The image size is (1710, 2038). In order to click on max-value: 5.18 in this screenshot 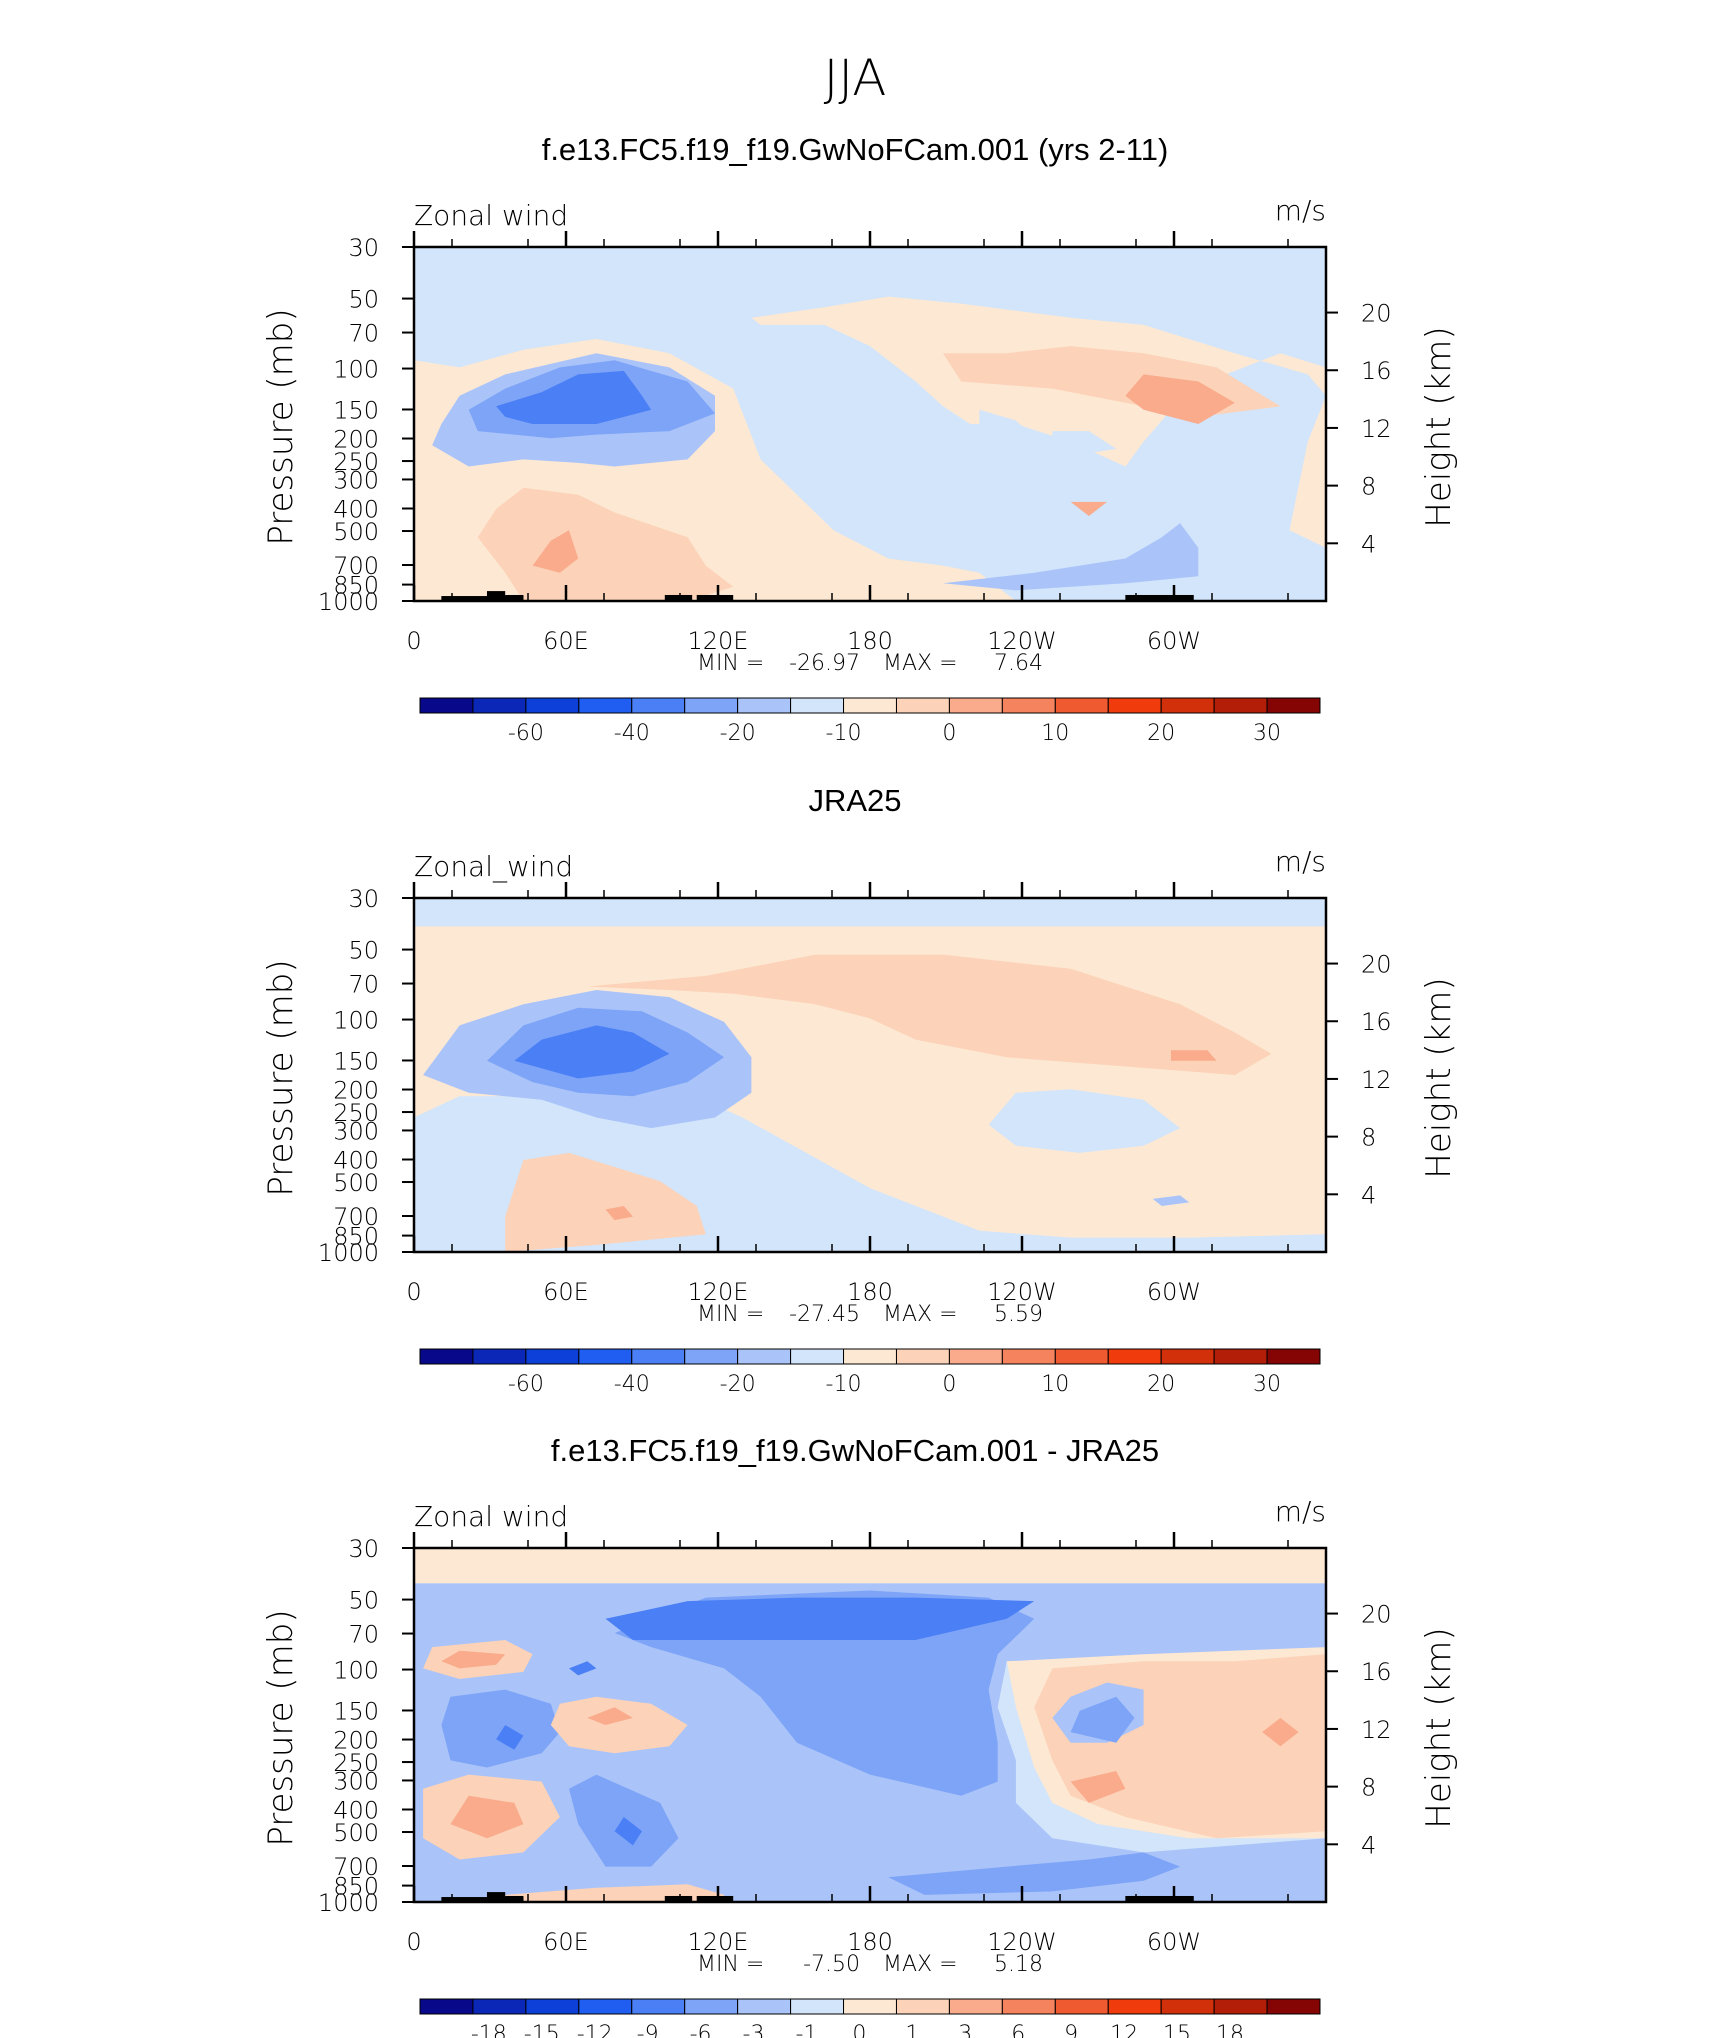, I will do `click(1018, 1964)`.